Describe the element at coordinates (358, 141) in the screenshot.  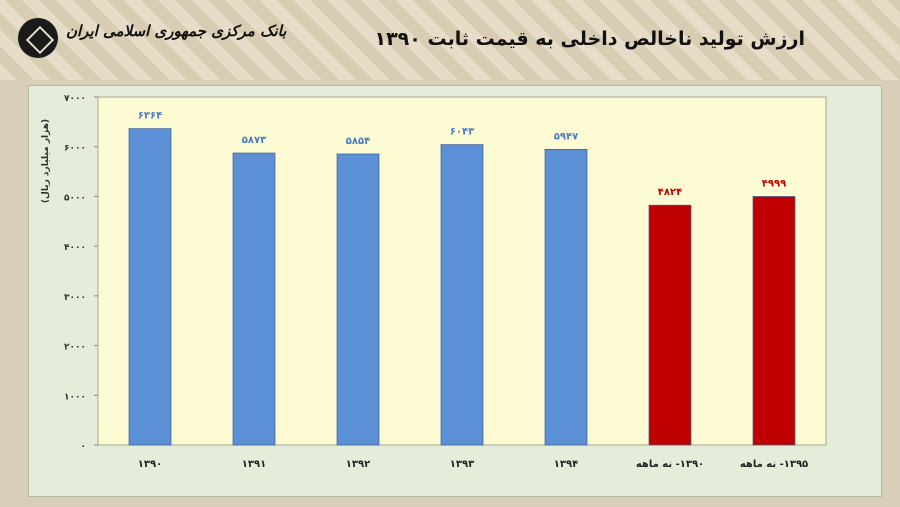
I see `data-label: ۵۸۵۴` at that location.